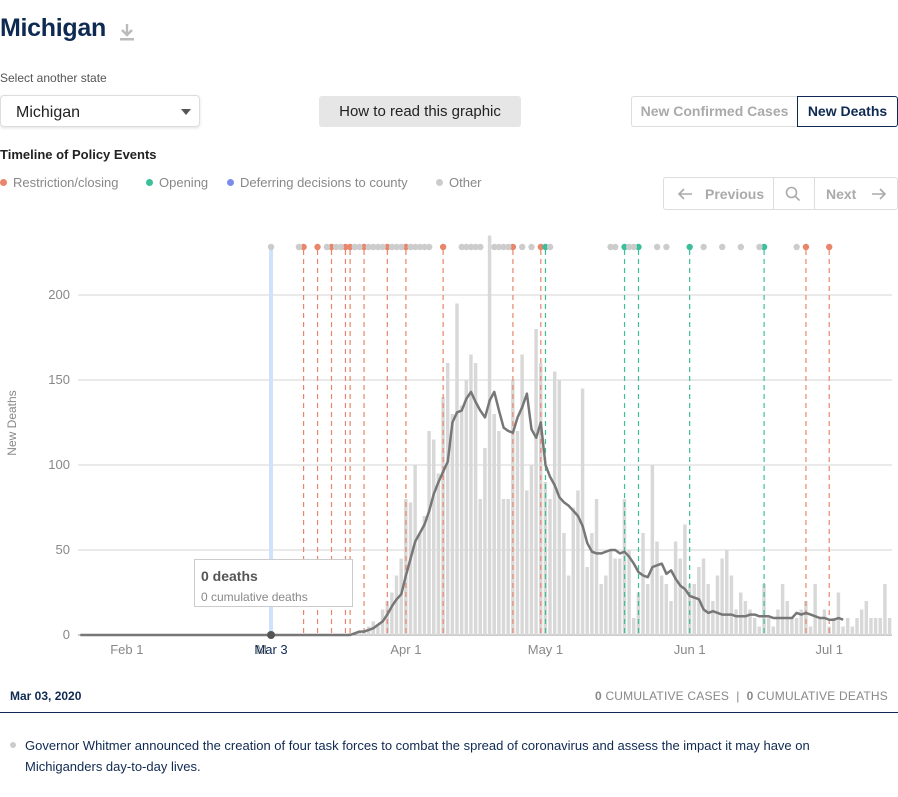  What do you see at coordinates (48, 112) in the screenshot?
I see `state-select-value: Michigan` at bounding box center [48, 112].